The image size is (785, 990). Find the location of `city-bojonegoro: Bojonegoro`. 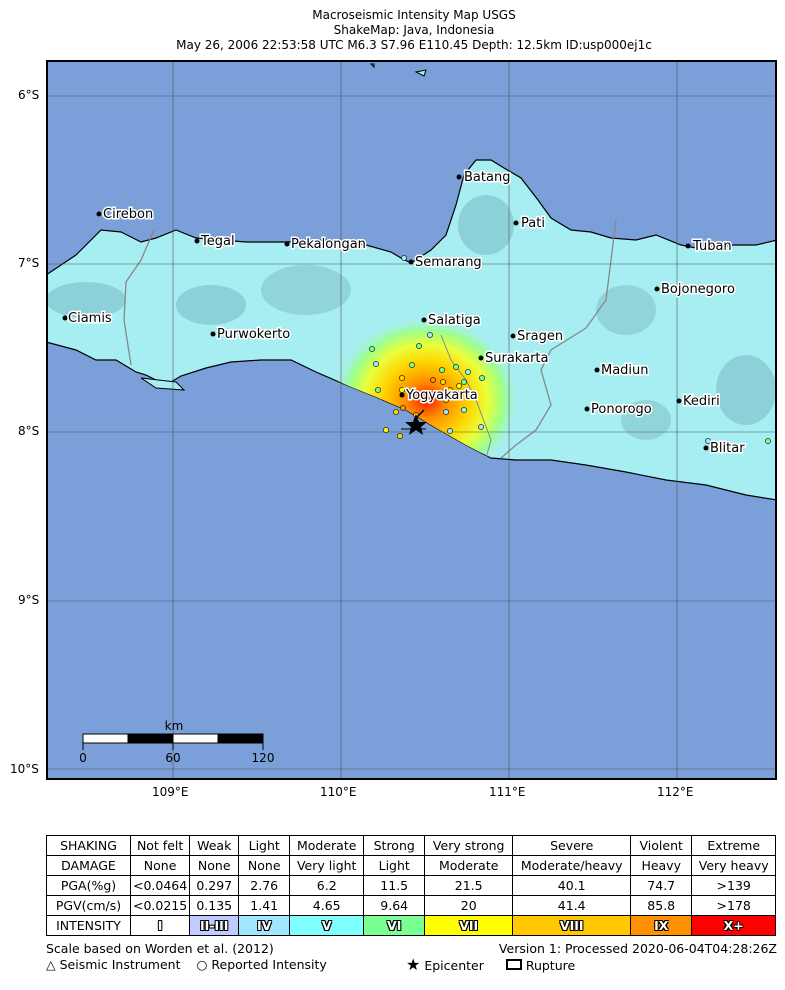

city-bojonegoro: Bojonegoro is located at coordinates (698, 289).